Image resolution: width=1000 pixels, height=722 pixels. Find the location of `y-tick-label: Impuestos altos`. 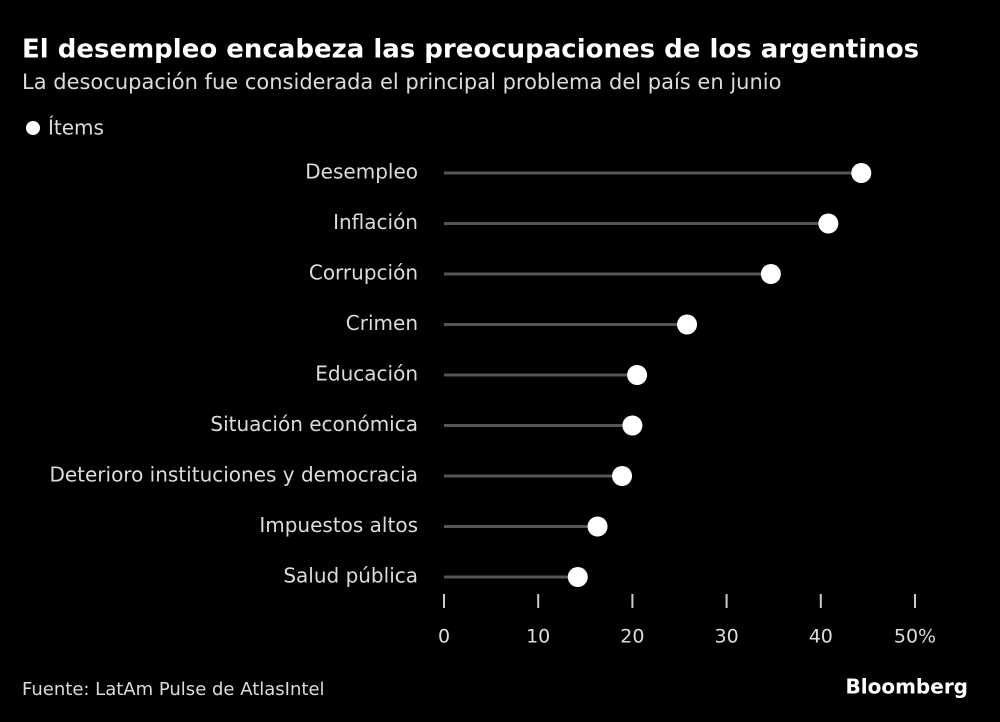

y-tick-label: Impuestos altos is located at coordinates (338, 525).